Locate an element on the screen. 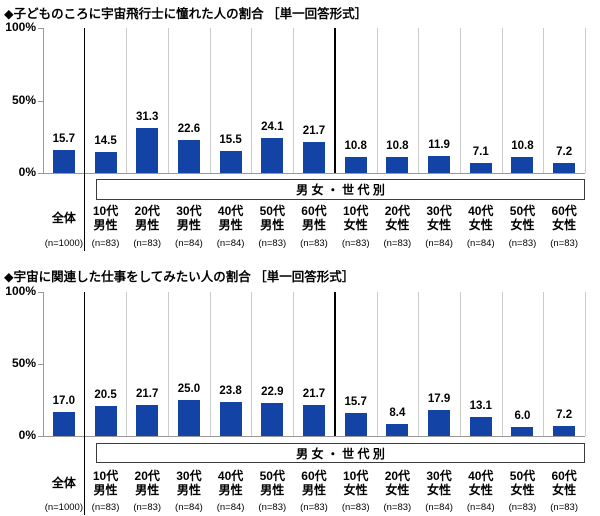 The image size is (600, 516). category-label-30代男性: 30代 男性 is located at coordinates (189, 483).